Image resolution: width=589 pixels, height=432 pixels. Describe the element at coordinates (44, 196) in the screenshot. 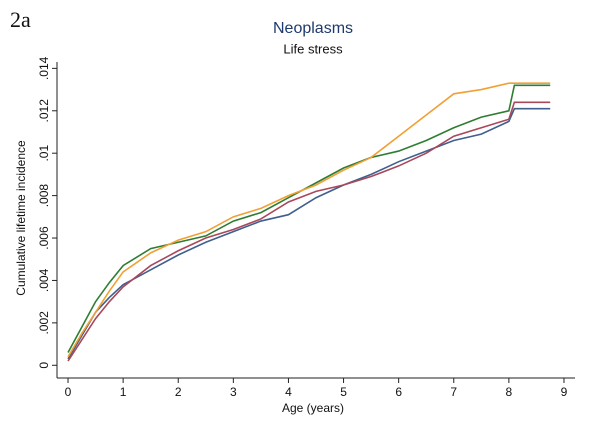

I see `y-tick-label: .008` at that location.